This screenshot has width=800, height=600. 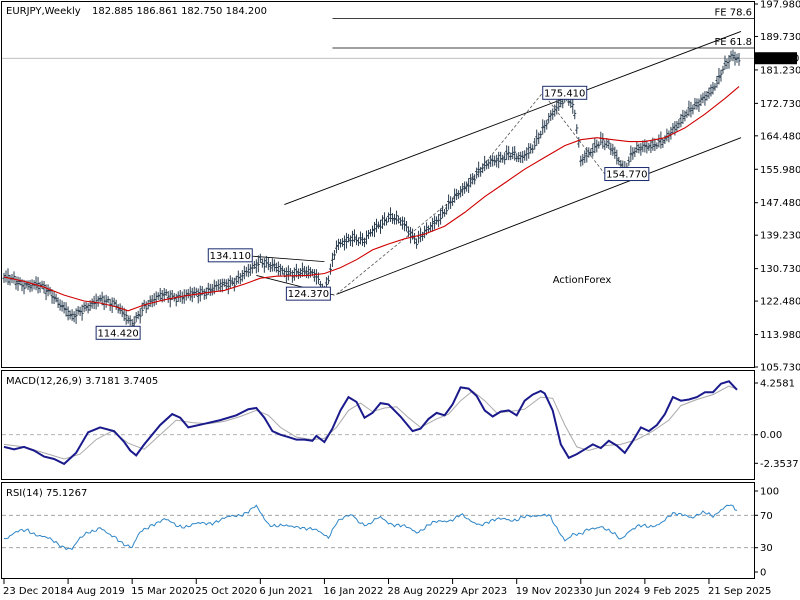 I want to click on rsi-y-tick-label: 100, so click(x=769, y=492).